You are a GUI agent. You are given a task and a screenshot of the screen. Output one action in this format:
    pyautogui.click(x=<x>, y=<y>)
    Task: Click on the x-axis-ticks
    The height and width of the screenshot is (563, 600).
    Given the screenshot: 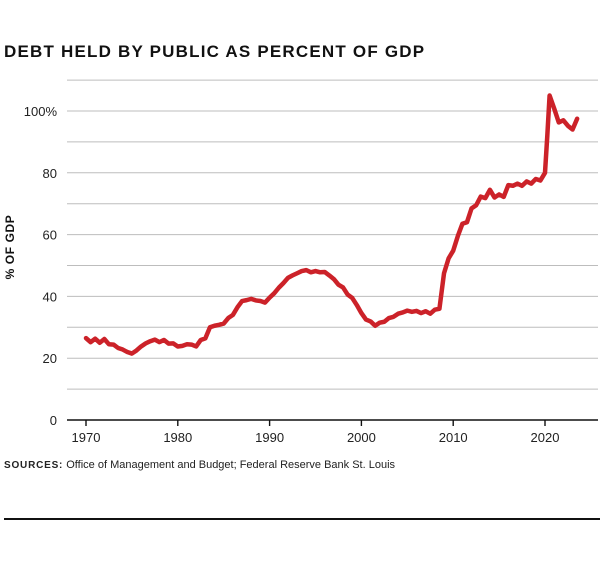 What is the action you would take?
    pyautogui.click(x=315, y=423)
    